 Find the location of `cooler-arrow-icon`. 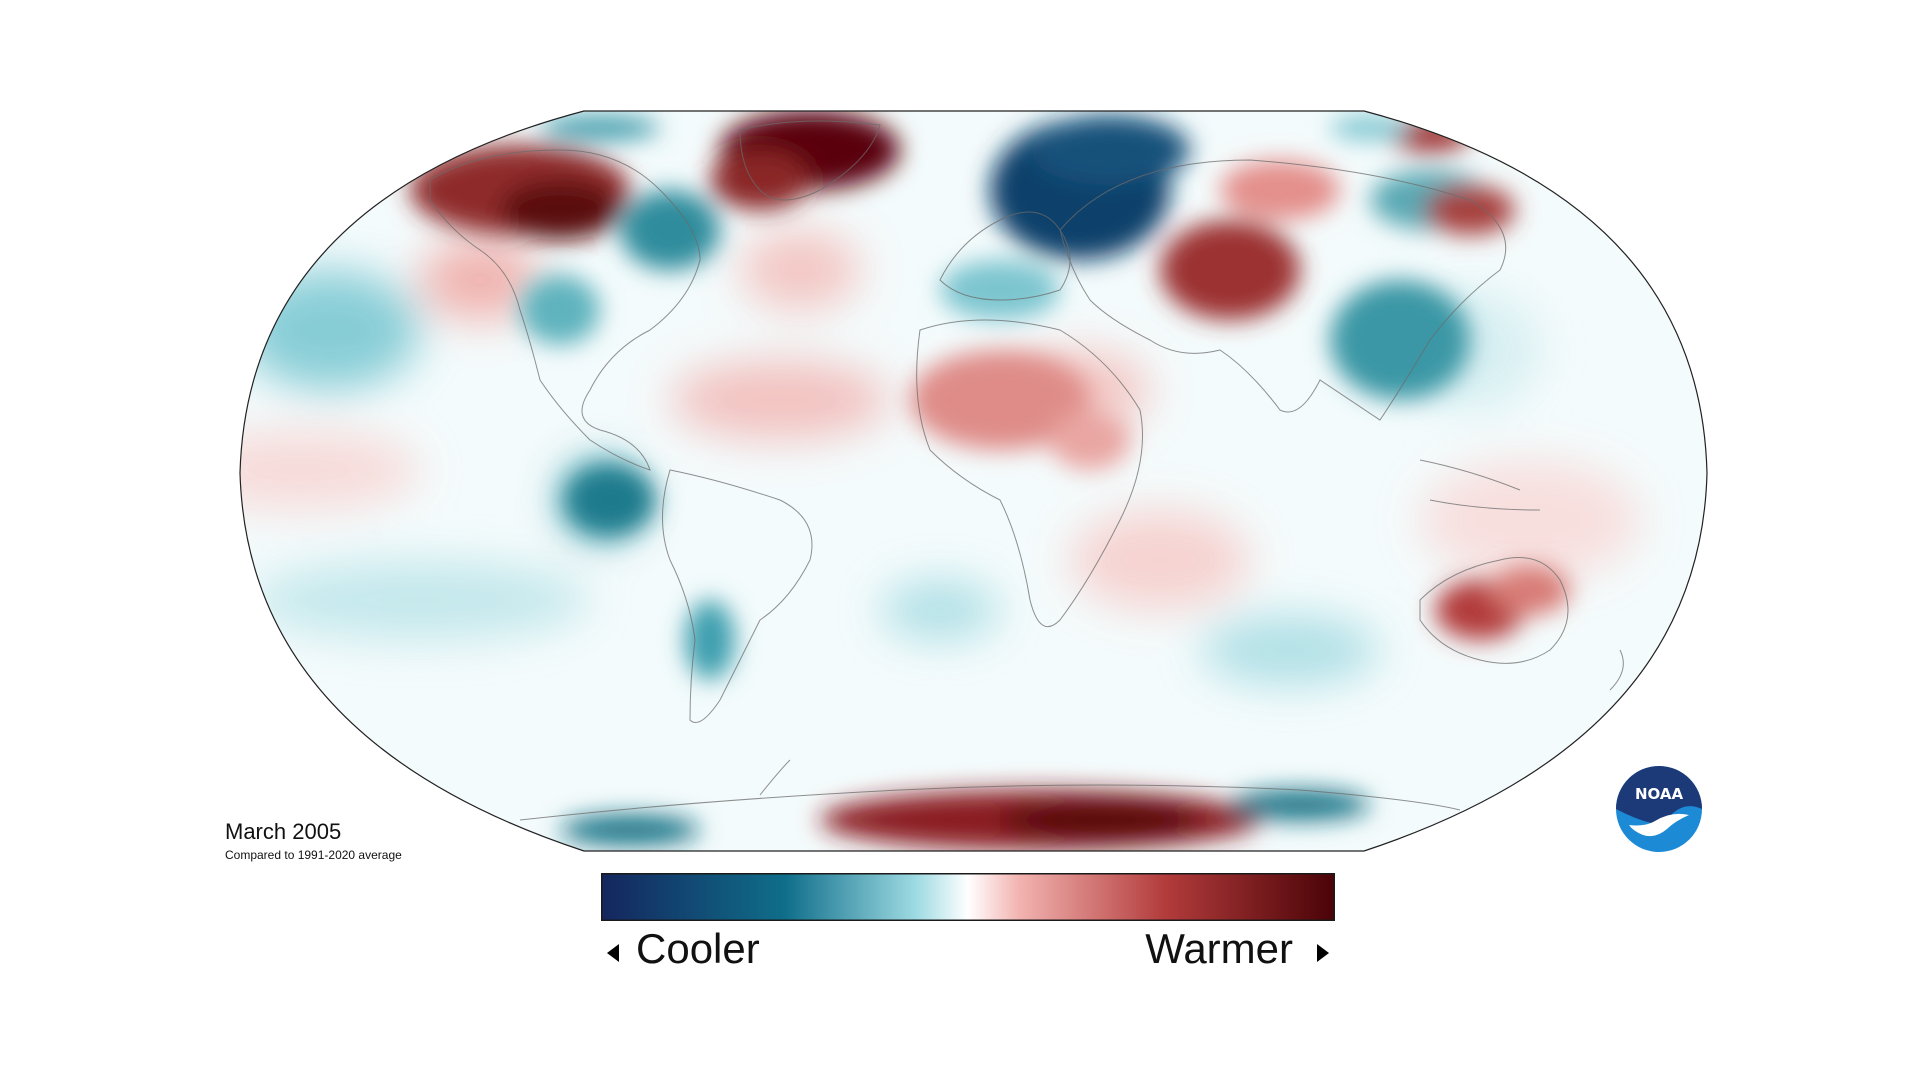

cooler-arrow-icon is located at coordinates (613, 953).